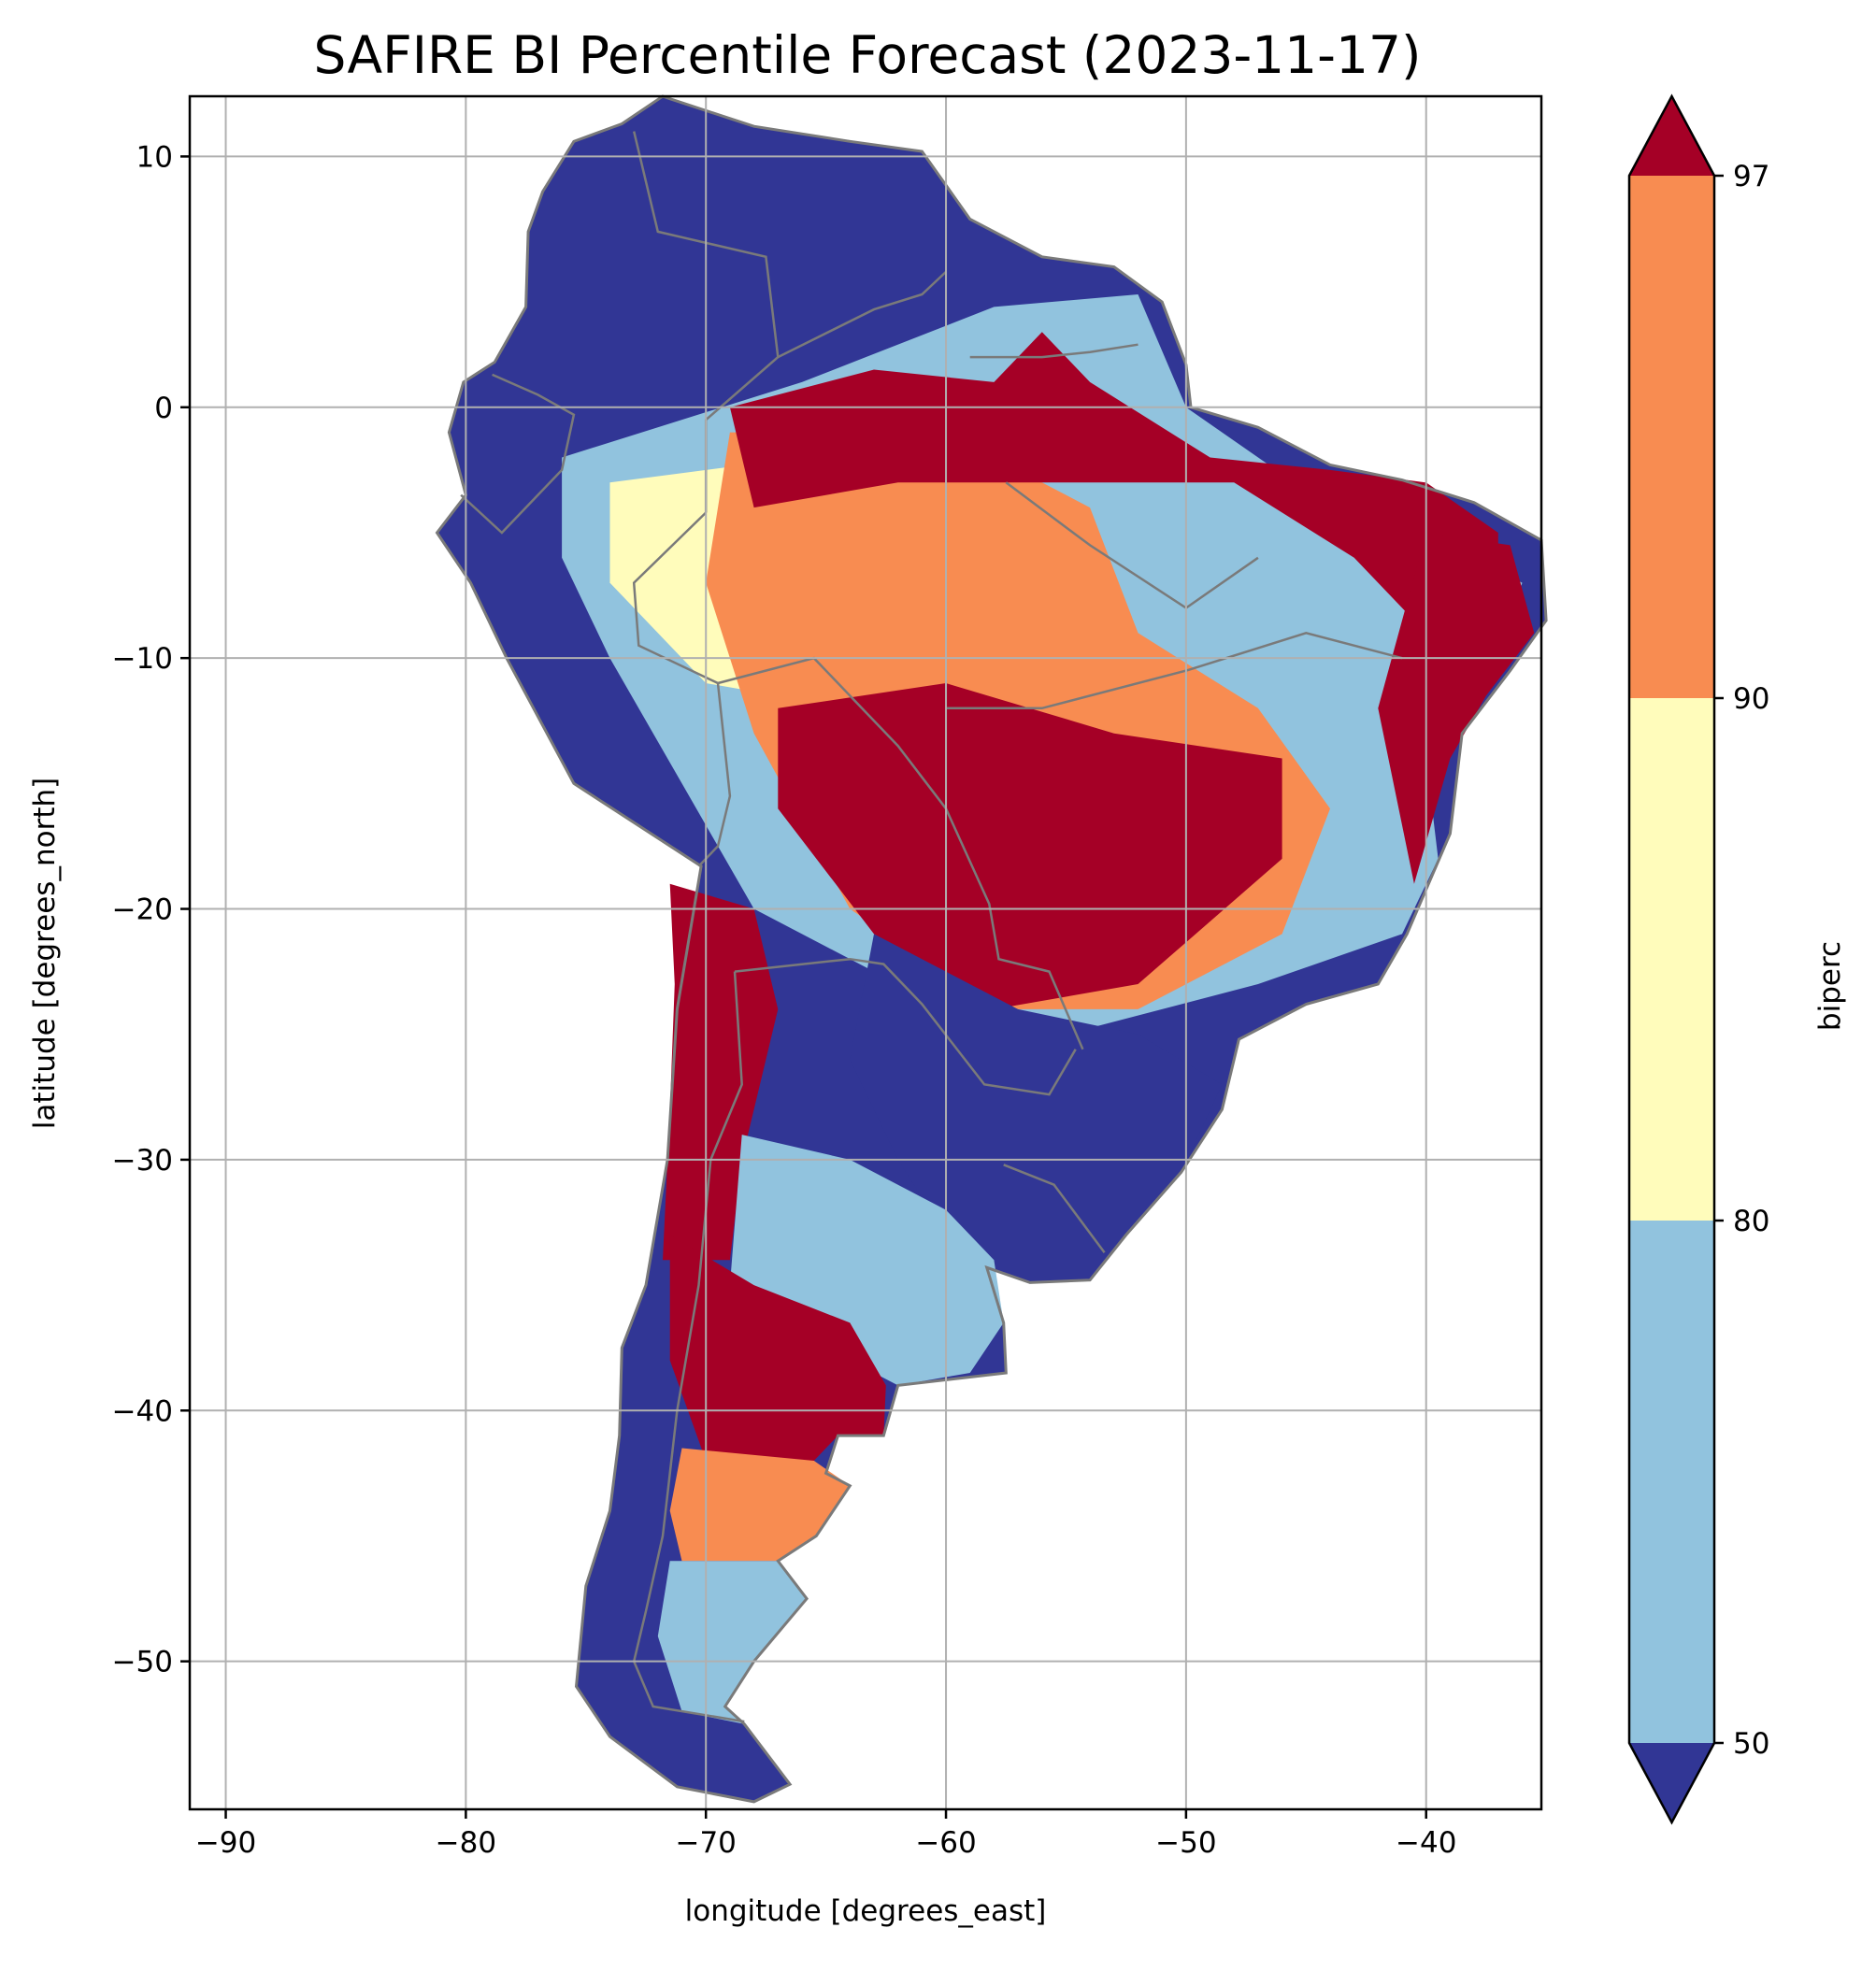 This screenshot has height=1971, width=1876. I want to click on x-tick-label: −40, so click(1426, 1843).